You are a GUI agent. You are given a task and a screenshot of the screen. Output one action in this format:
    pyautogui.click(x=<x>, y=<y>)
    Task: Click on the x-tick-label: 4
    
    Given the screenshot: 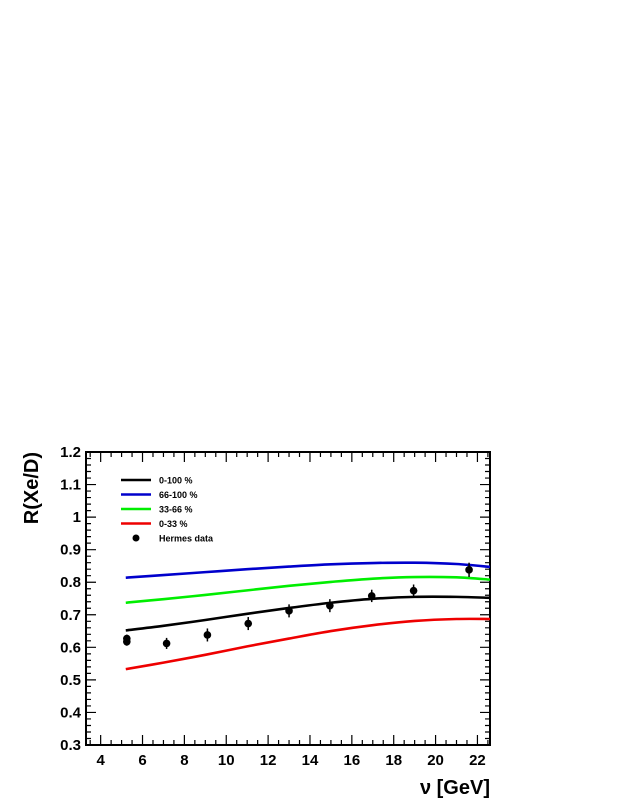 What is the action you would take?
    pyautogui.click(x=100, y=760)
    